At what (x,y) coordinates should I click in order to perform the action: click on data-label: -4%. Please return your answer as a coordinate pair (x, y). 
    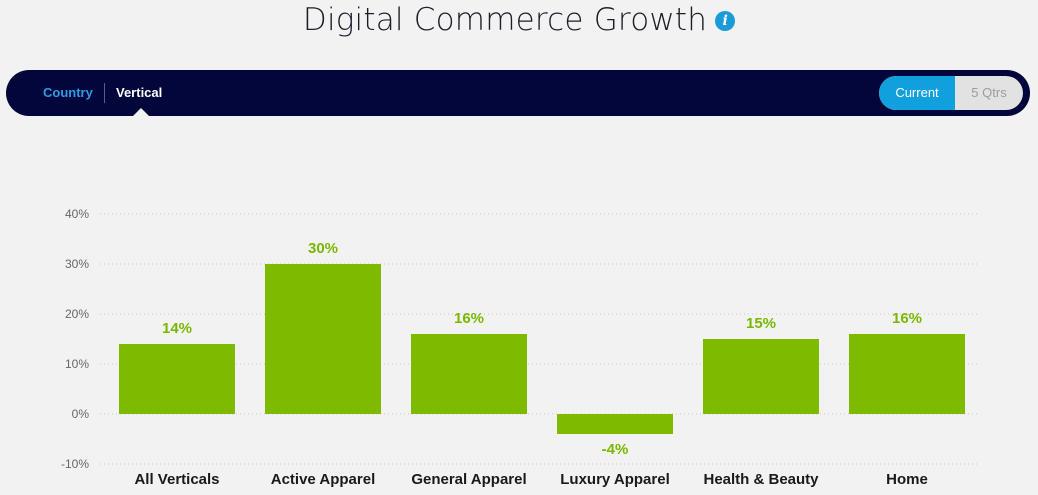
    Looking at the image, I should click on (615, 449).